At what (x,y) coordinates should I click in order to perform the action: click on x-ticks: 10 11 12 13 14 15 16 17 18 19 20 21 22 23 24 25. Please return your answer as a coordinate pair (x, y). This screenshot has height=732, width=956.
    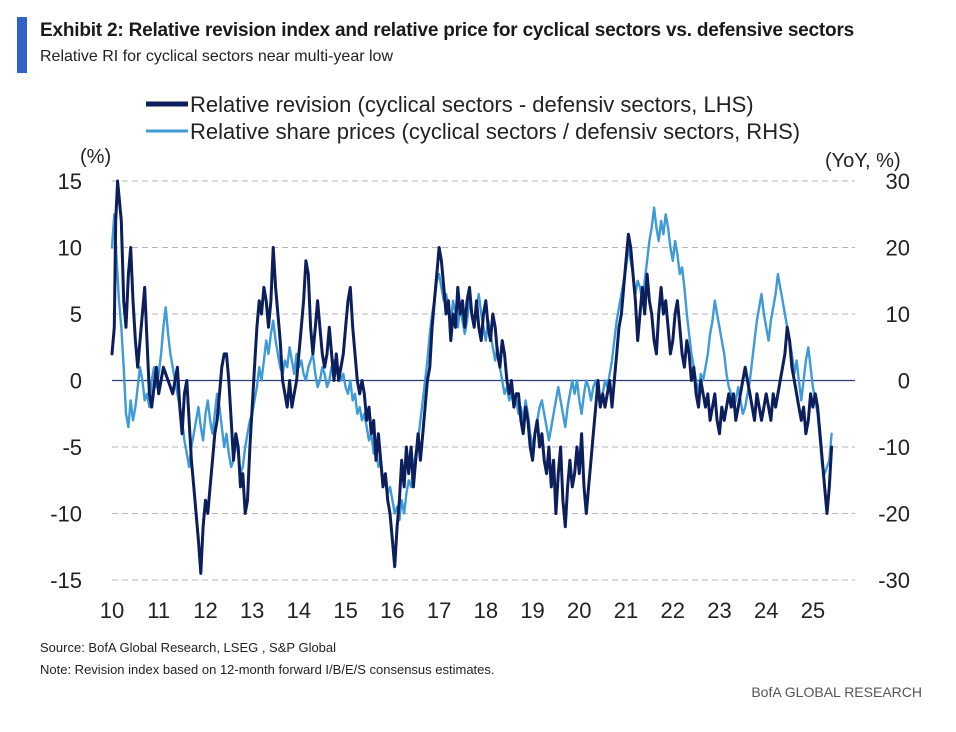
    Looking at the image, I should click on (462, 610).